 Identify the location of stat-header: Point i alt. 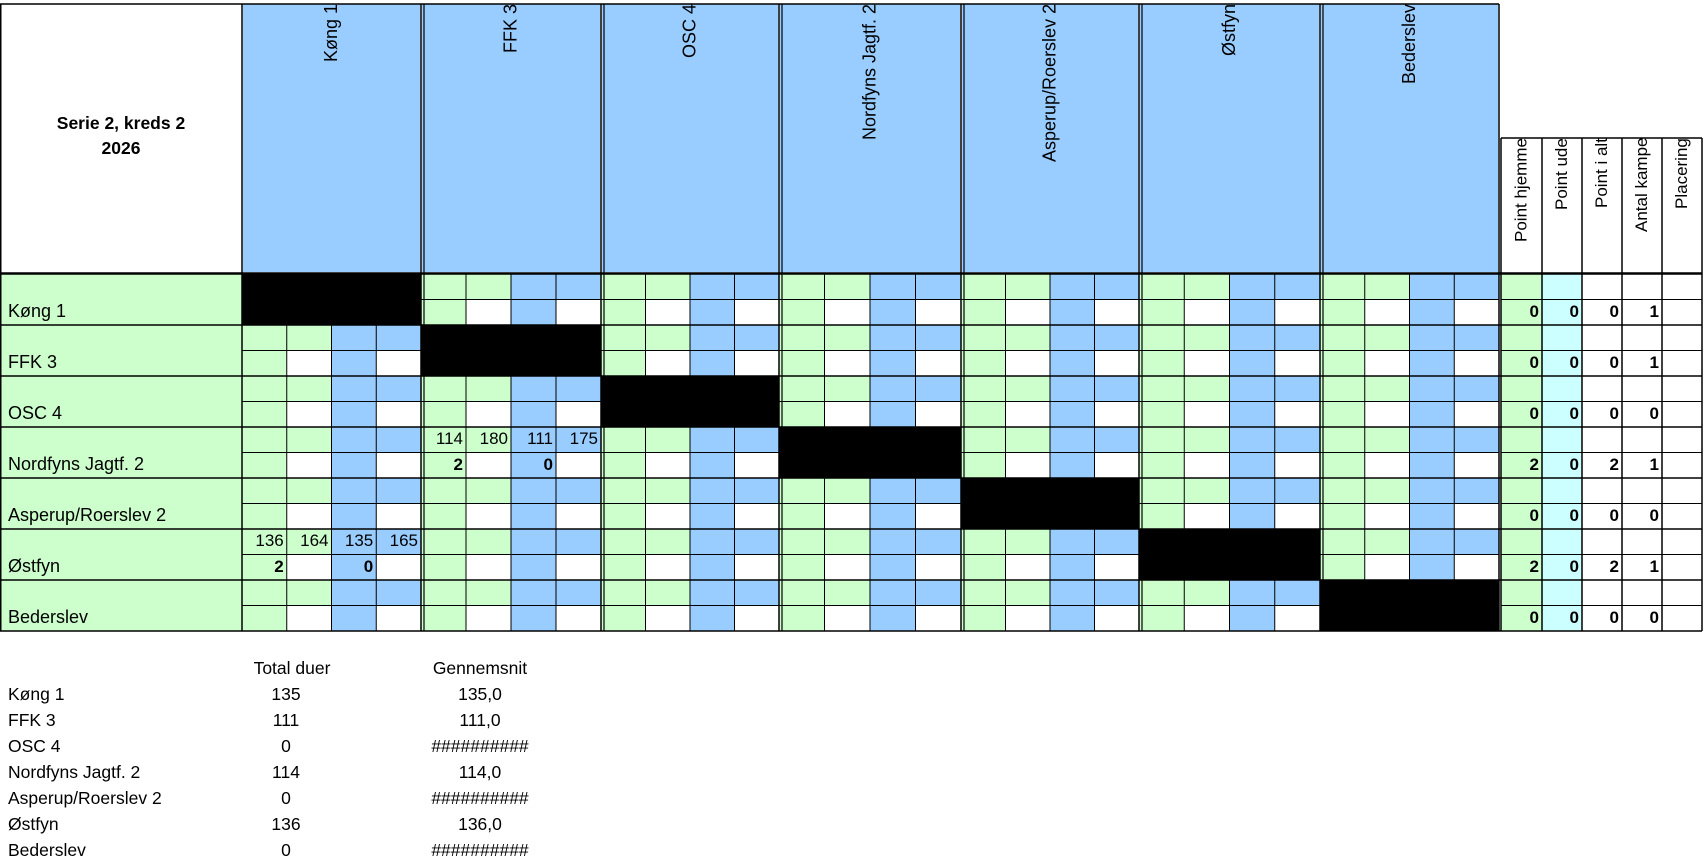
(1601, 173).